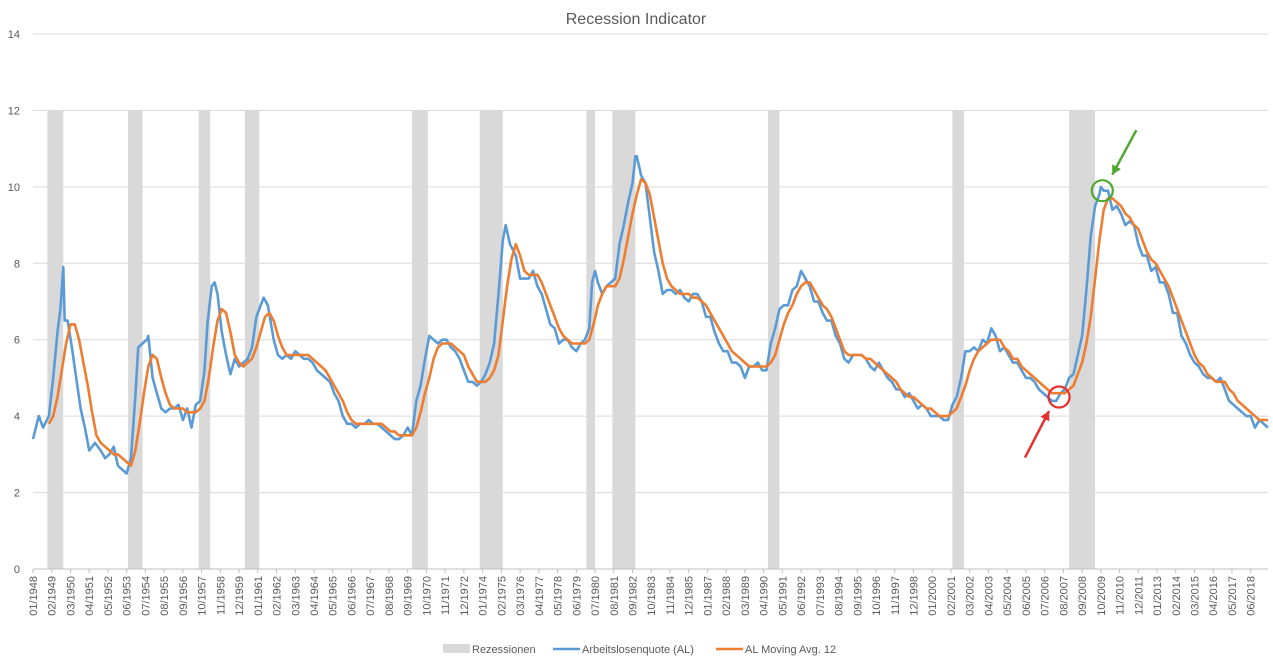 This screenshot has height=662, width=1273. What do you see at coordinates (1102, 596) in the screenshot?
I see `x-tick-label: 10/2009` at bounding box center [1102, 596].